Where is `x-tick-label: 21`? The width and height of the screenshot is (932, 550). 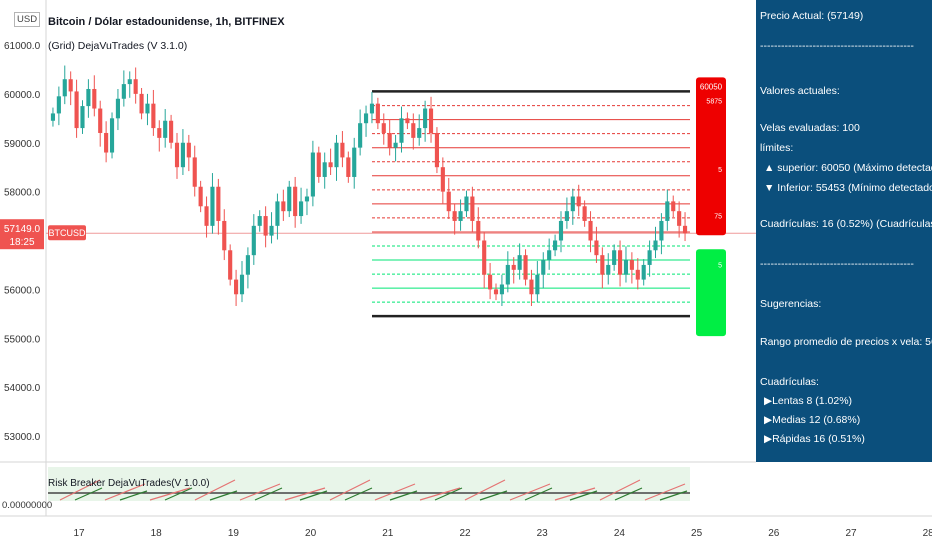
x-tick-label: 21 is located at coordinates (388, 533).